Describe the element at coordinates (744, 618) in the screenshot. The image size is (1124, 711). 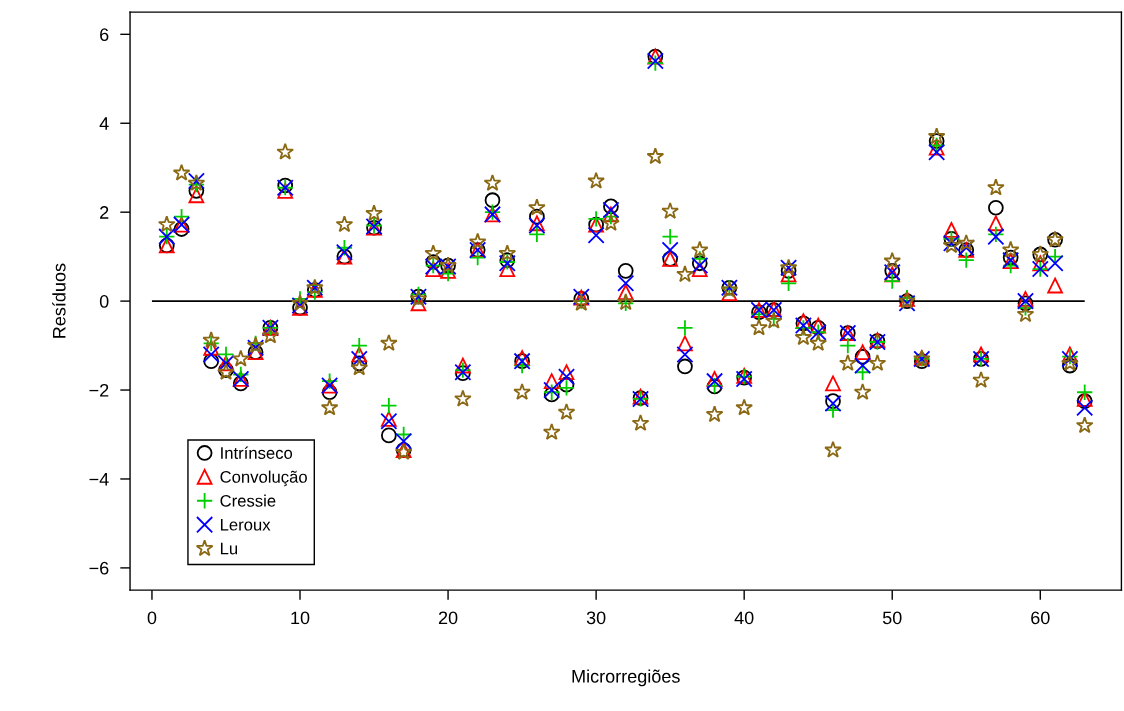
I see `x-tick-label: 40` at that location.